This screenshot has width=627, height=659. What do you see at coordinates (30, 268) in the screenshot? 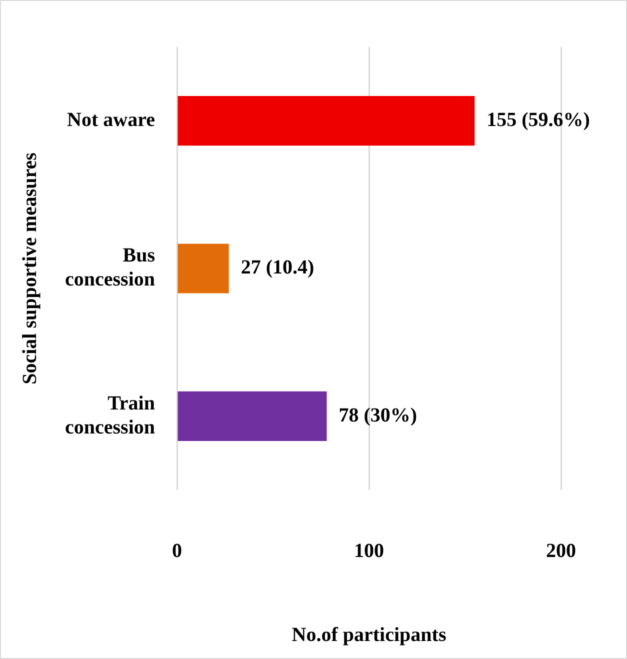
I see `y-axis-title: Social supportive measures` at bounding box center [30, 268].